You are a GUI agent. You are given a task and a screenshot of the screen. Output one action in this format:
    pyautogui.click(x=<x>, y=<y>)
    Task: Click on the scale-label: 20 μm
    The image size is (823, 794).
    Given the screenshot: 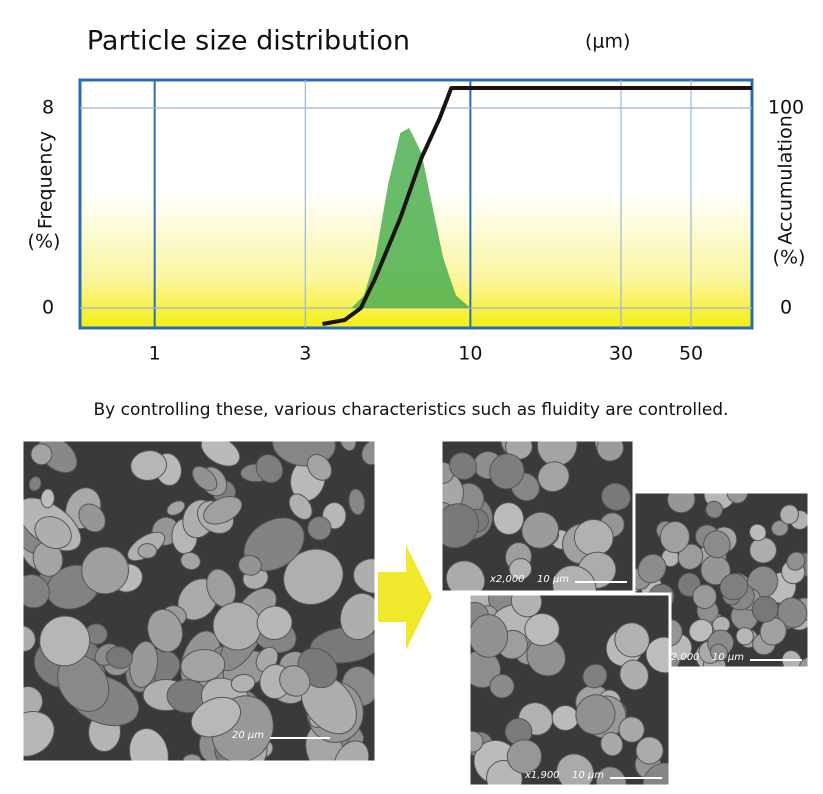 What is the action you would take?
    pyautogui.click(x=248, y=735)
    